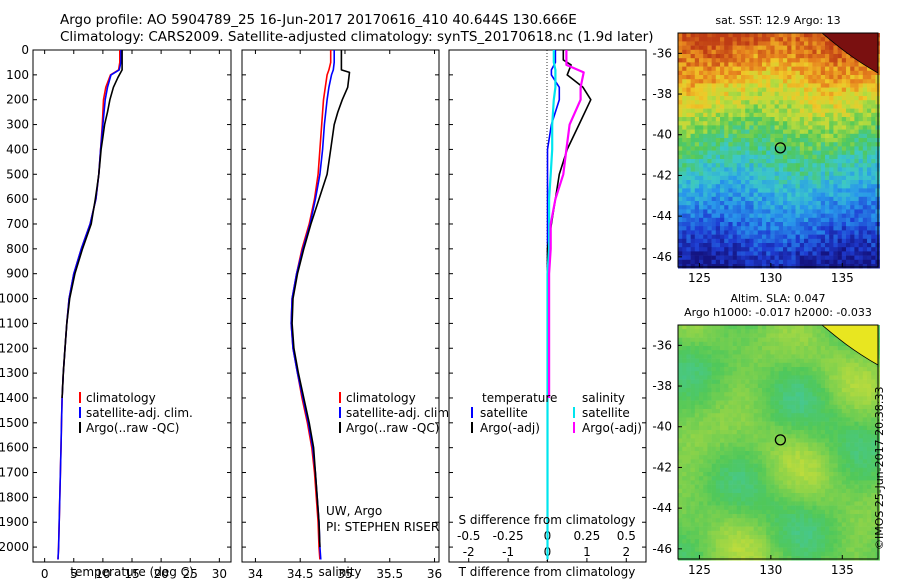 This screenshot has width=900, height=580. Describe the element at coordinates (14, 348) in the screenshot. I see `depth-tick-label: 1200` at that location.